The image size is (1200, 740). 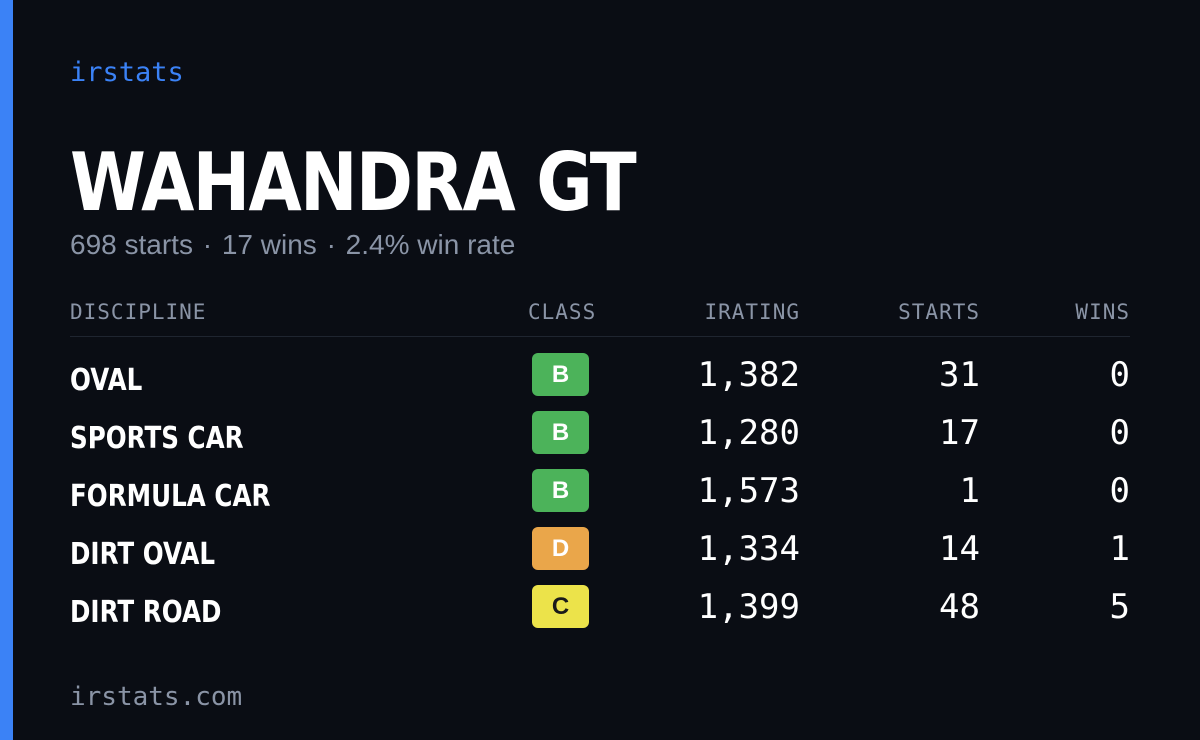 I want to click on summary-wins: 17 wins, so click(x=269, y=244).